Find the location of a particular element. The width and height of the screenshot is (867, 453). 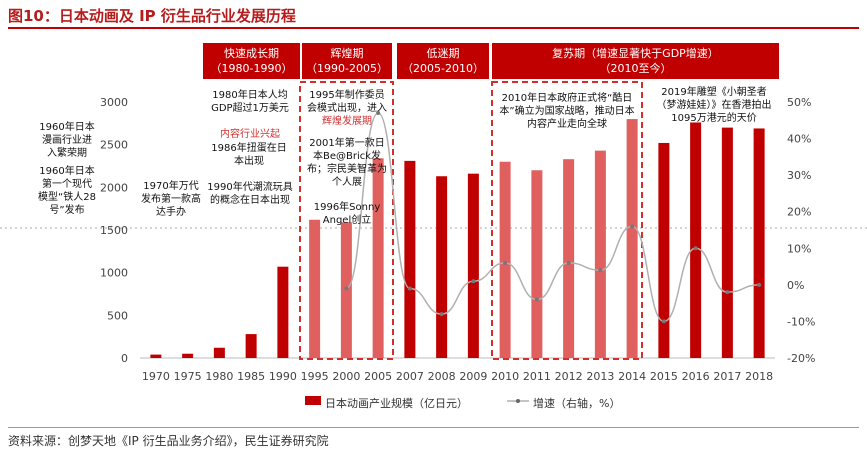

x-tick-label: 1970 is located at coordinates (156, 376).